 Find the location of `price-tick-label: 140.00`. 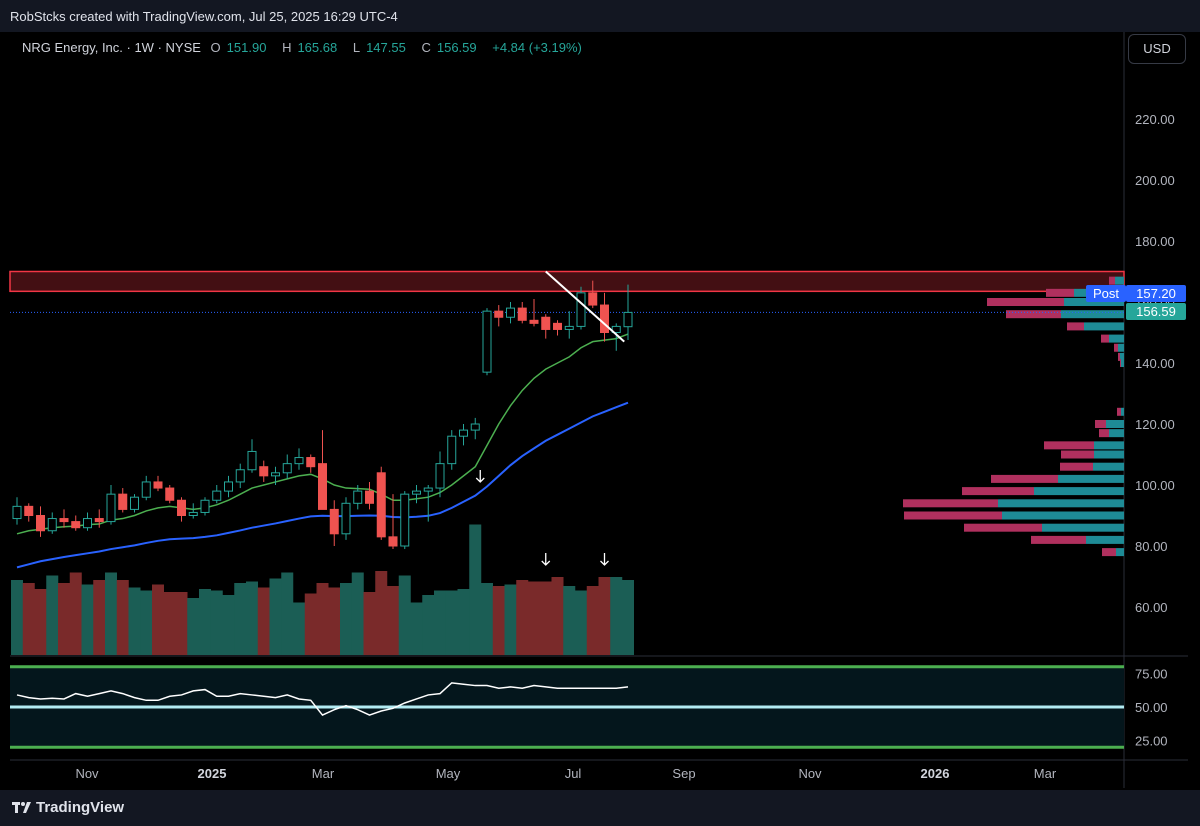

price-tick-label: 140.00 is located at coordinates (1155, 363).